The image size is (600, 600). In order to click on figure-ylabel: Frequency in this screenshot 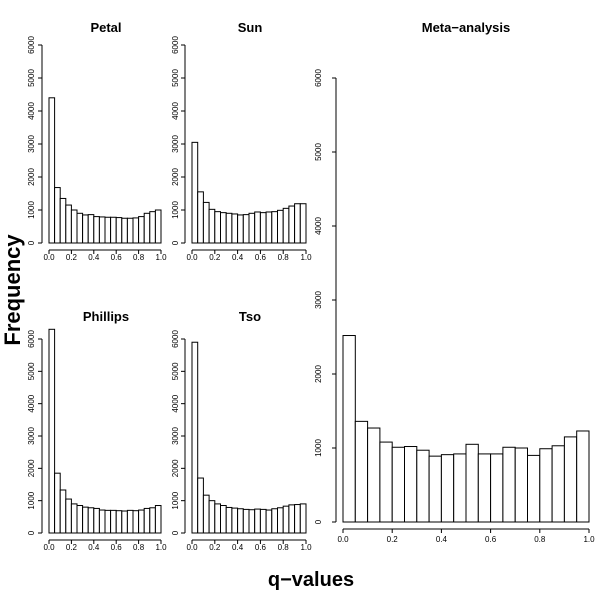, I will do `click(12, 290)`.